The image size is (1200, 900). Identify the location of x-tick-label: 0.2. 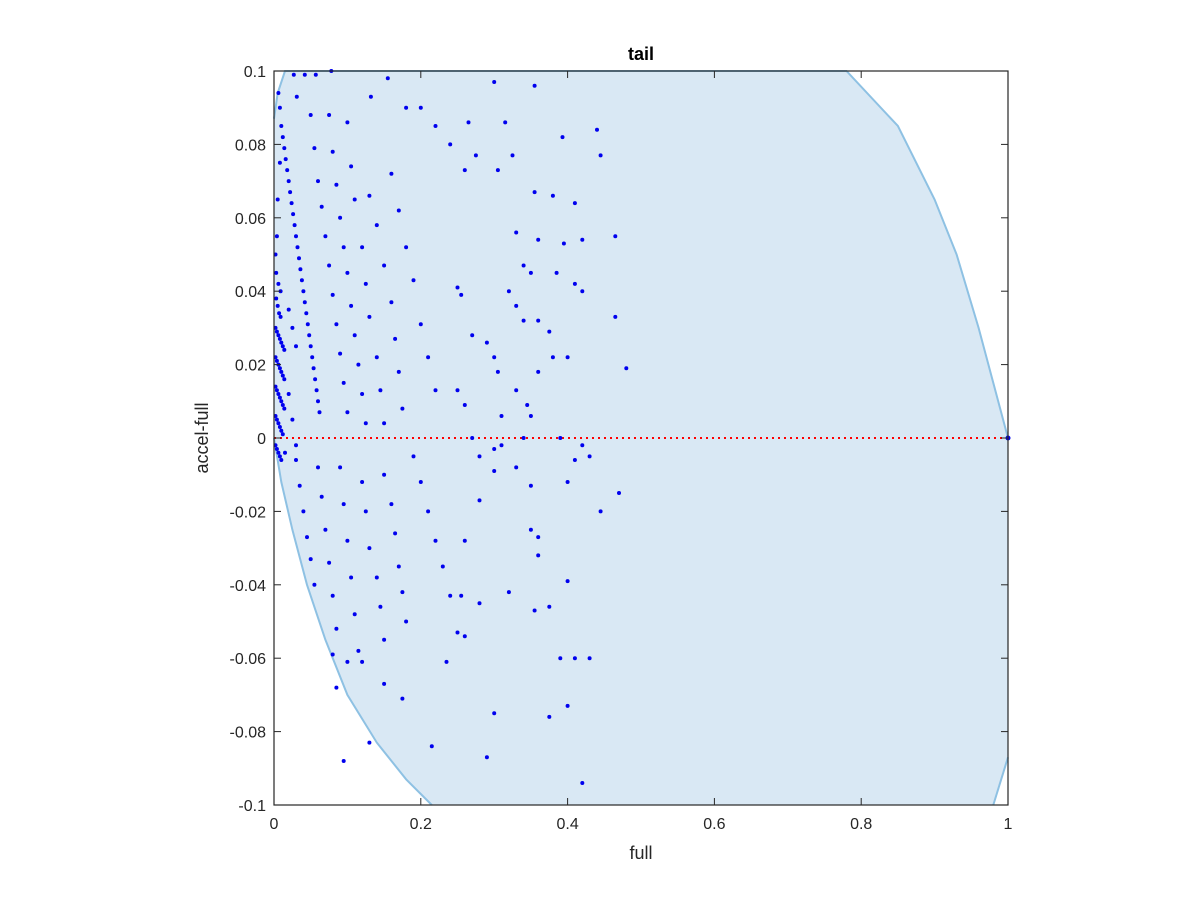
(421, 824).